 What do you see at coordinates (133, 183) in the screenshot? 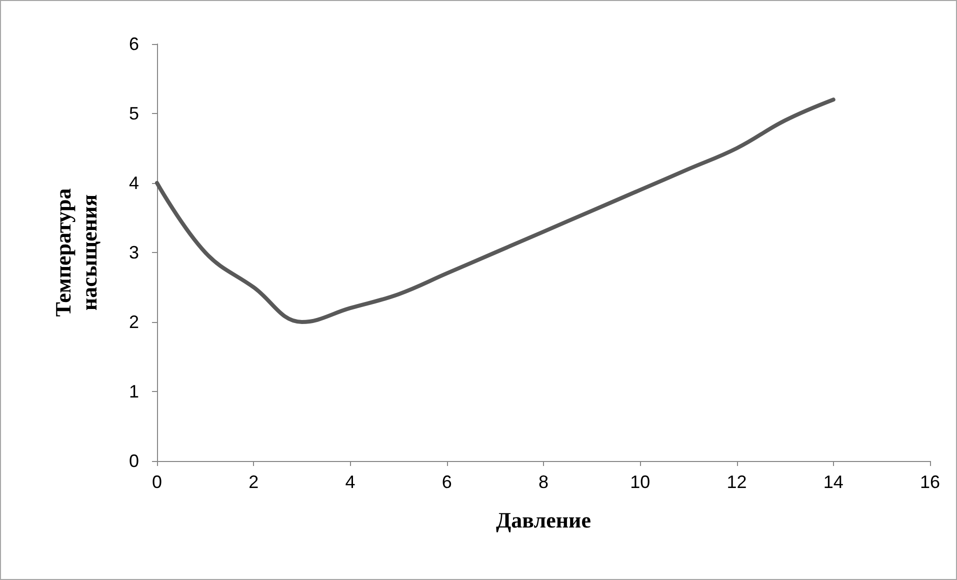
I see `y-tick-label: 4` at bounding box center [133, 183].